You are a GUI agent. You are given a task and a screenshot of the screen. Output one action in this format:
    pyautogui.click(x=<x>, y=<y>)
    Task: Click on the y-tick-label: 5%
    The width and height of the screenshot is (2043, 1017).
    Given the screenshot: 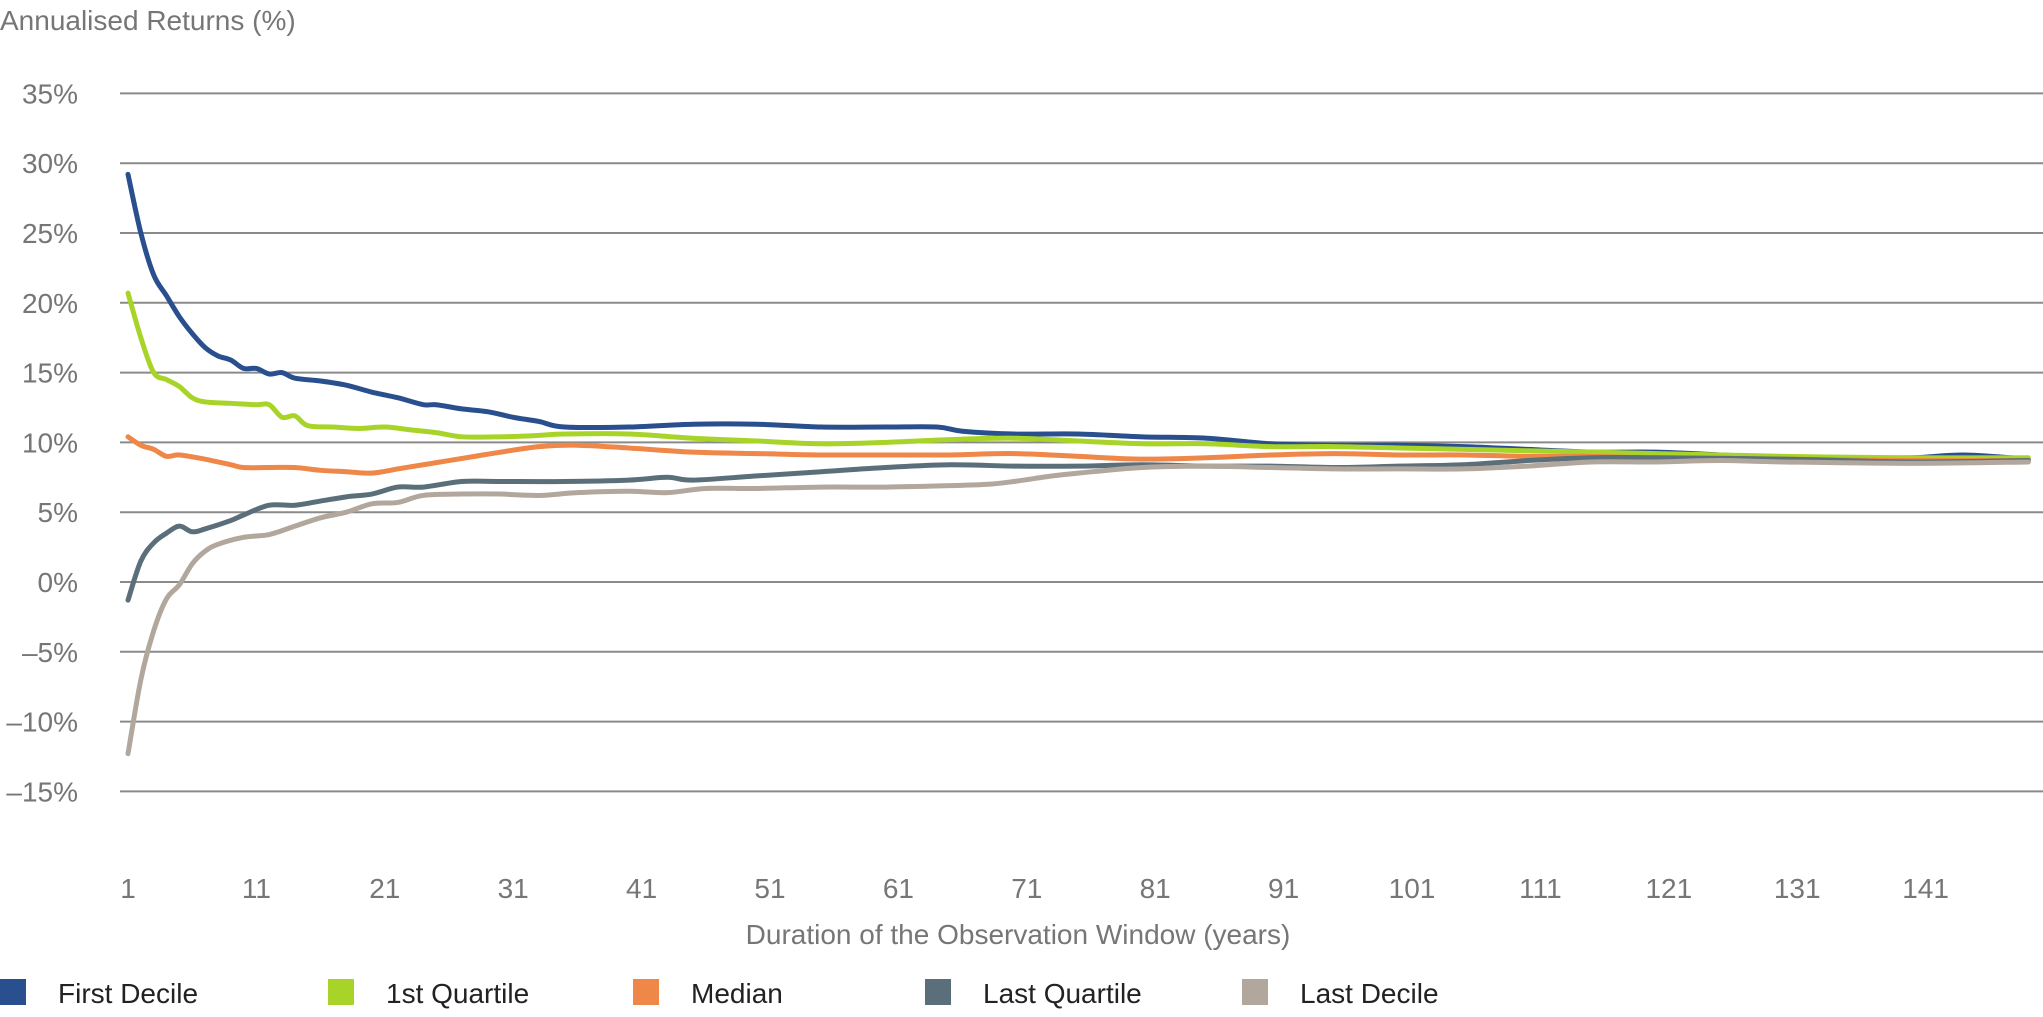 What is the action you would take?
    pyautogui.click(x=58, y=512)
    